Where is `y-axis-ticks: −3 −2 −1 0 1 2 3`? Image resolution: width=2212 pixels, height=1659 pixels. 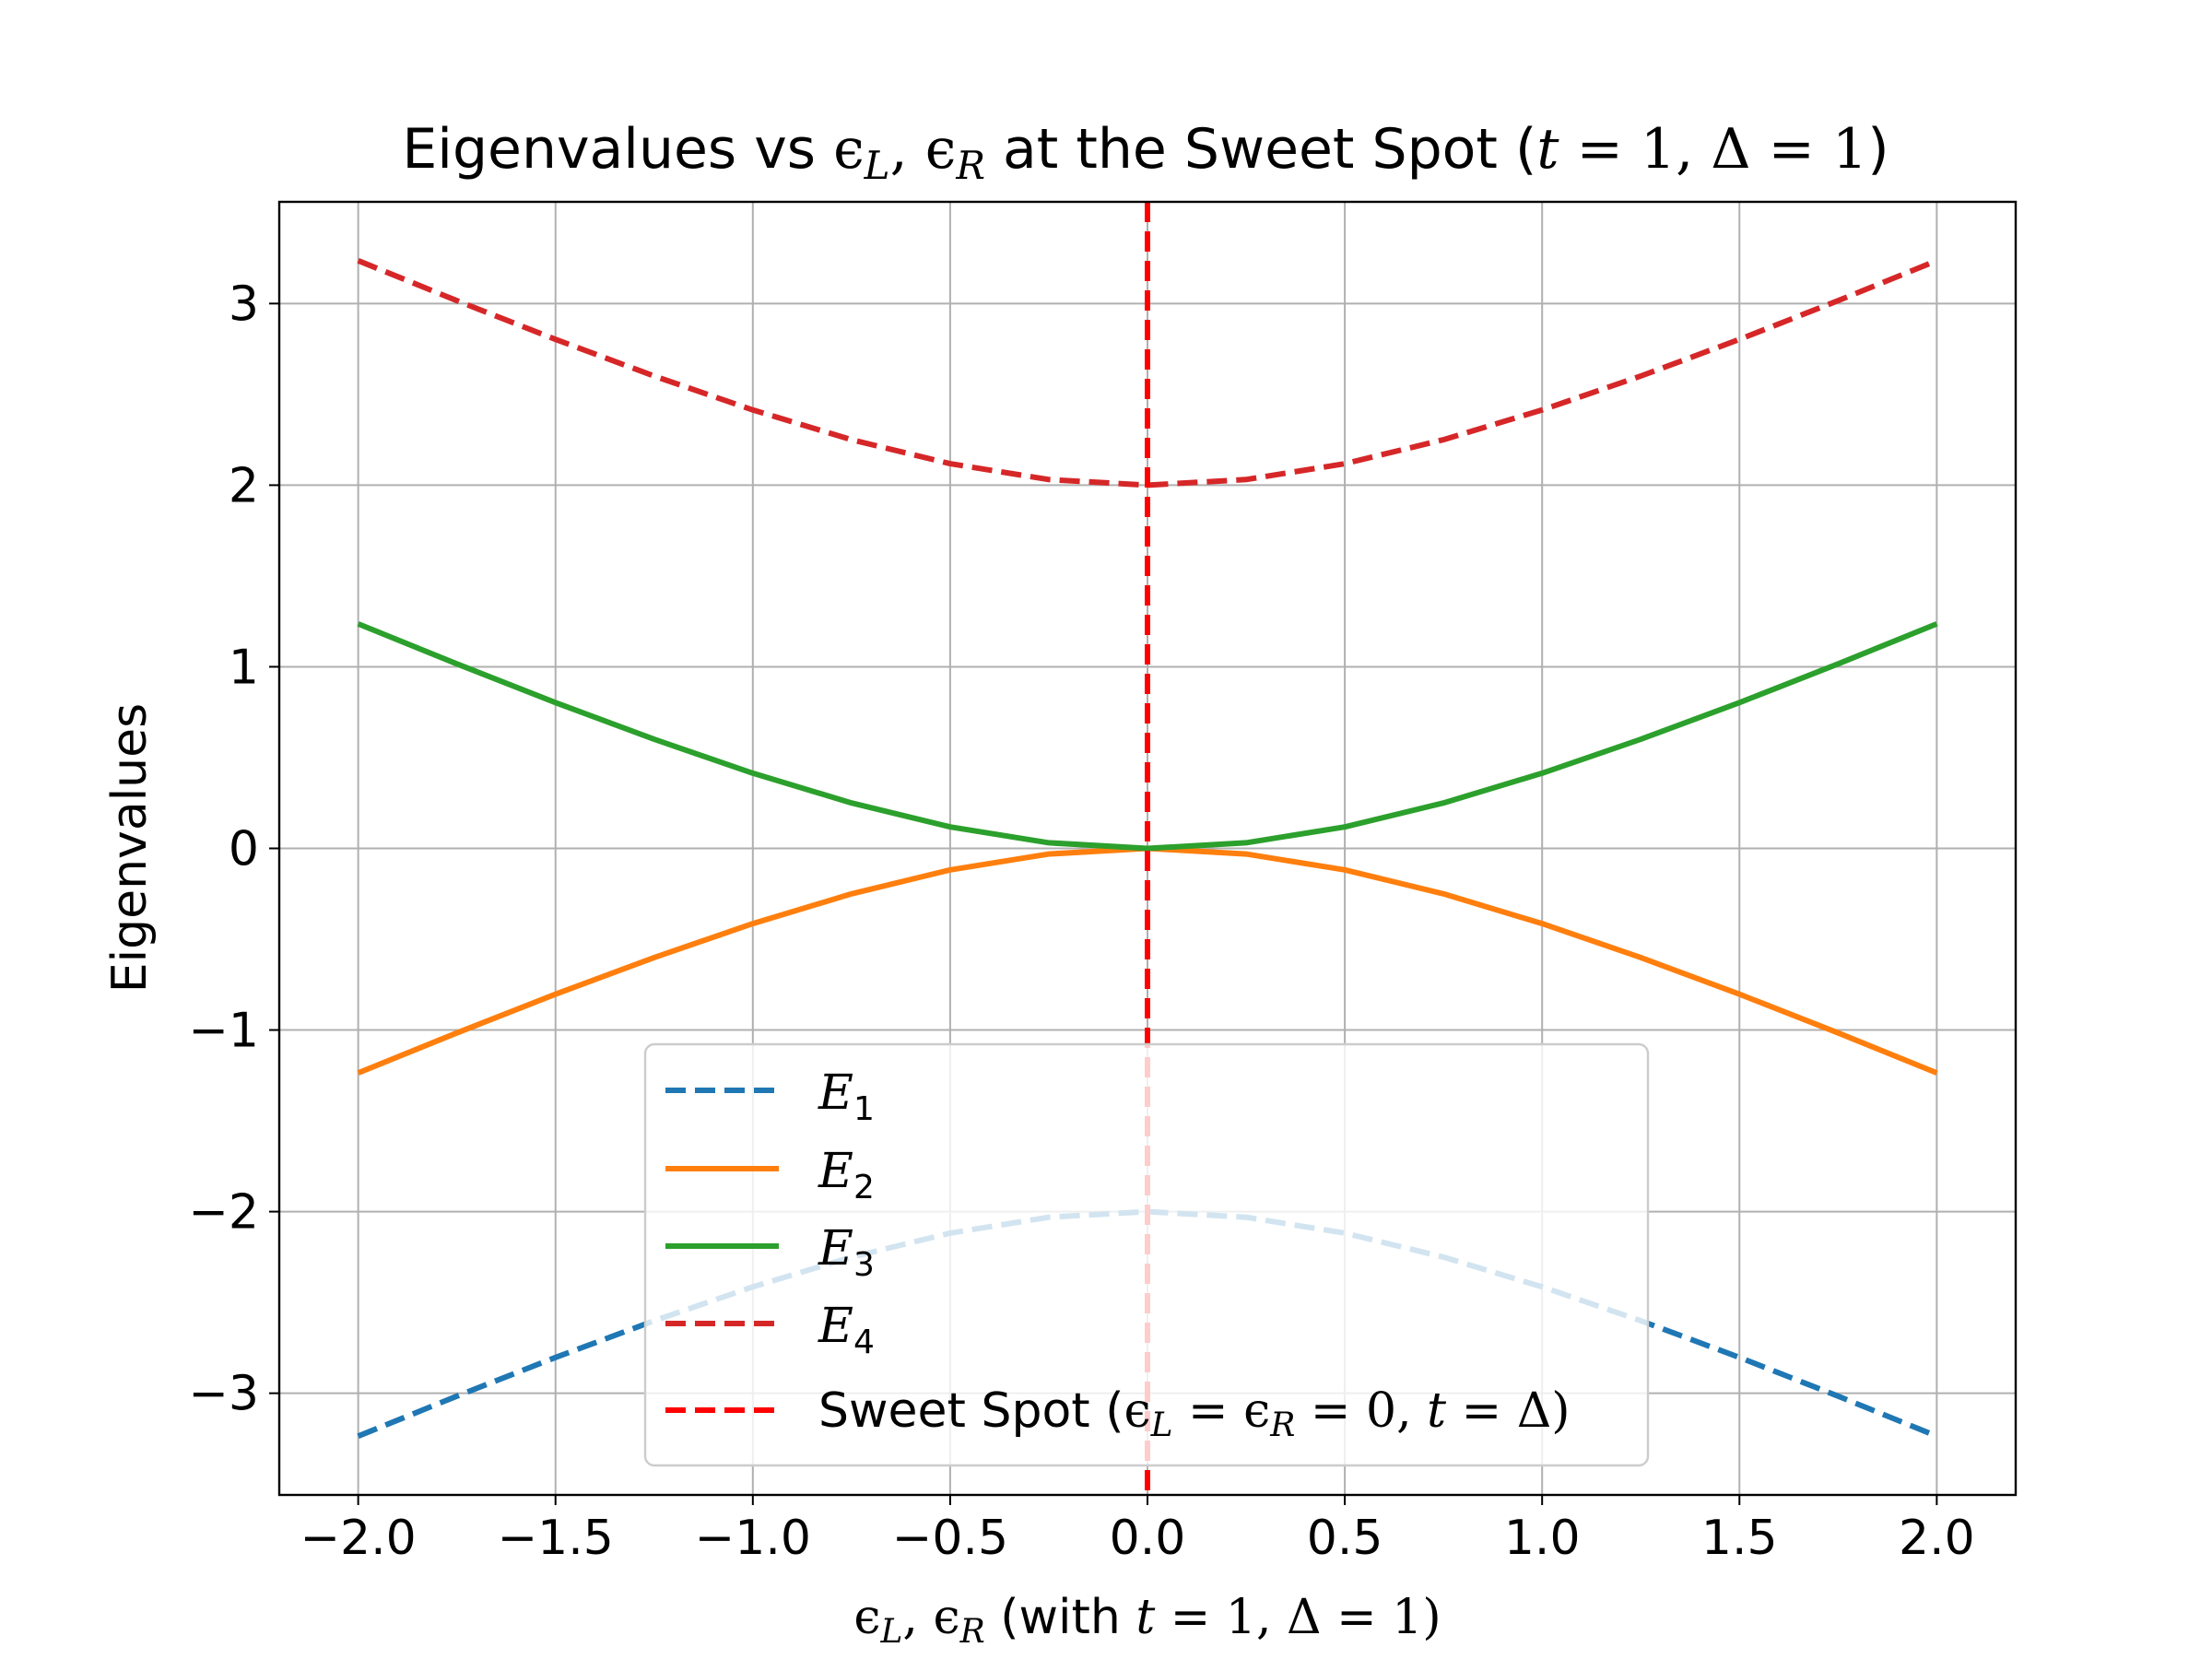 y-axis-ticks: −3 −2 −1 0 1 2 3 is located at coordinates (233, 849).